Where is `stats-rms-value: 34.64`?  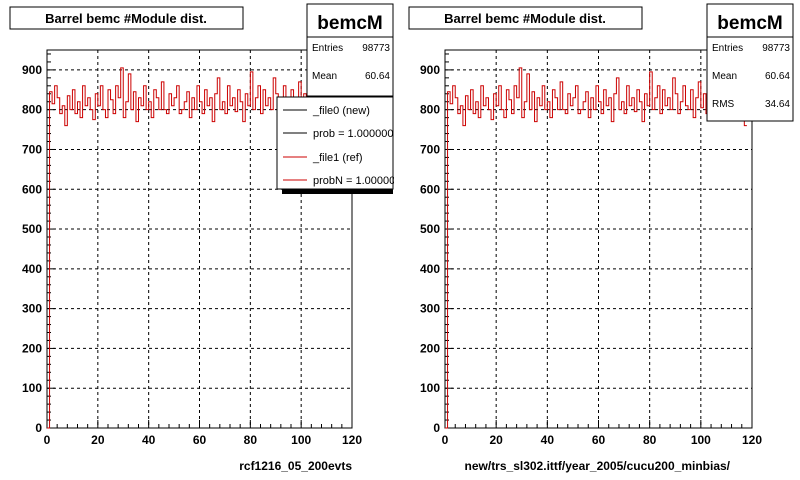
stats-rms-value: 34.64 is located at coordinates (777, 104).